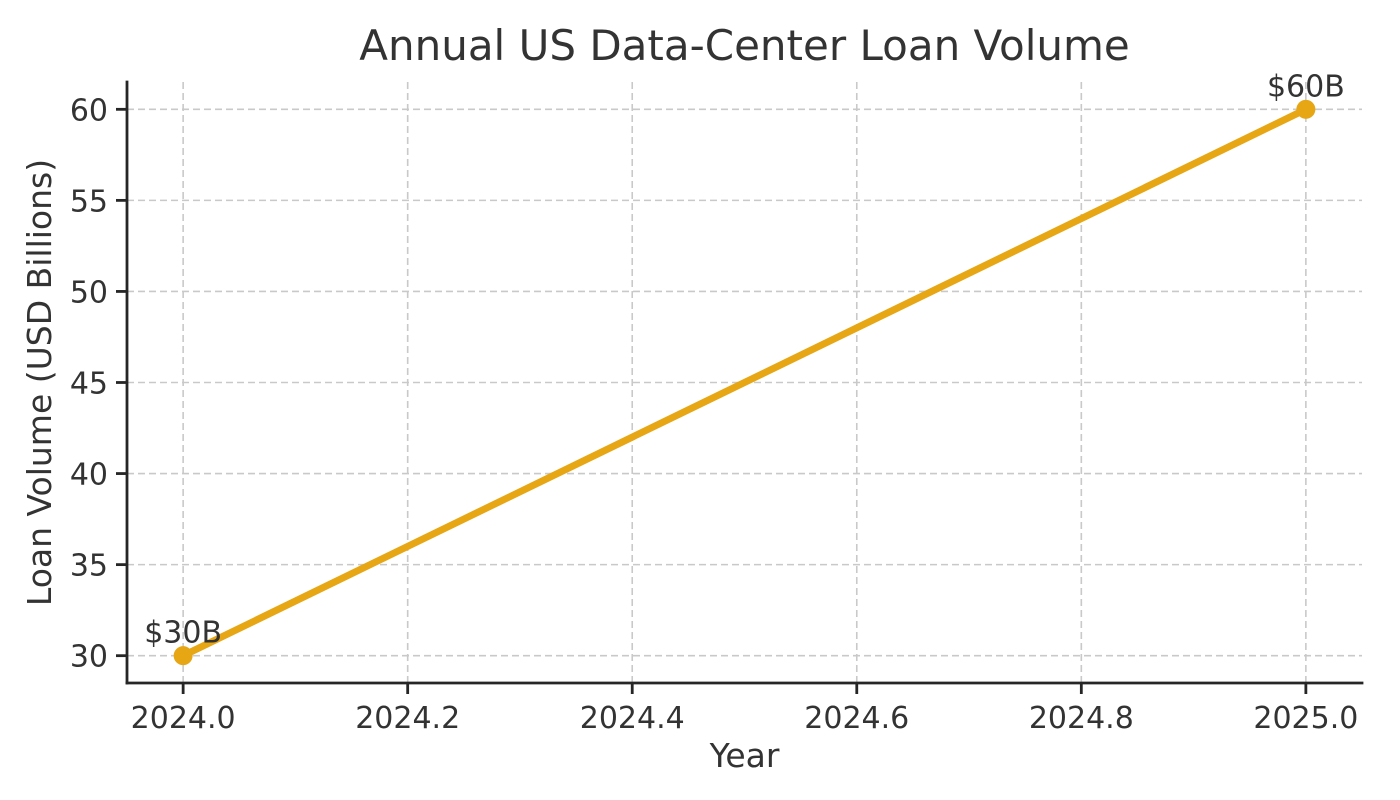  Describe the element at coordinates (1305, 718) in the screenshot. I see `x-tick-label: 2025.0` at that location.